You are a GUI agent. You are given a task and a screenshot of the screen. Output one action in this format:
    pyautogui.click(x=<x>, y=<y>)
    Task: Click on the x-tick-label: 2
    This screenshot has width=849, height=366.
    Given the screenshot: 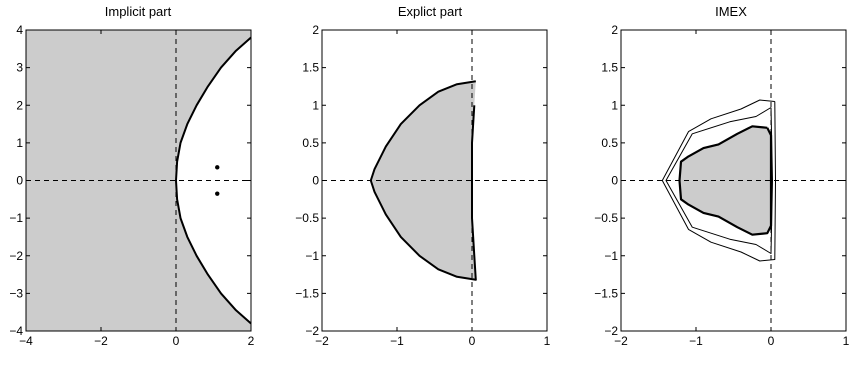 What is the action you would take?
    pyautogui.click(x=251, y=341)
    